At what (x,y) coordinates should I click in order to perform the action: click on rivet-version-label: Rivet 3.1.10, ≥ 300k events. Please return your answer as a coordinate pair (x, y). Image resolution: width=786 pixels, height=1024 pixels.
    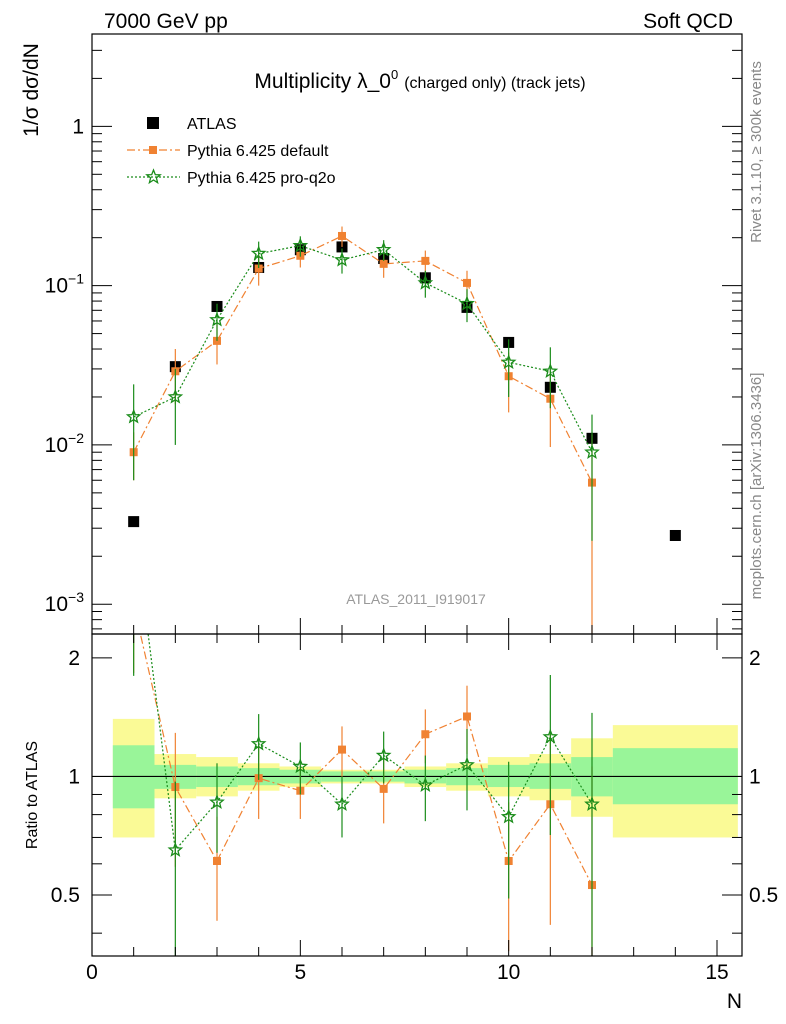
    Looking at the image, I should click on (756, 152).